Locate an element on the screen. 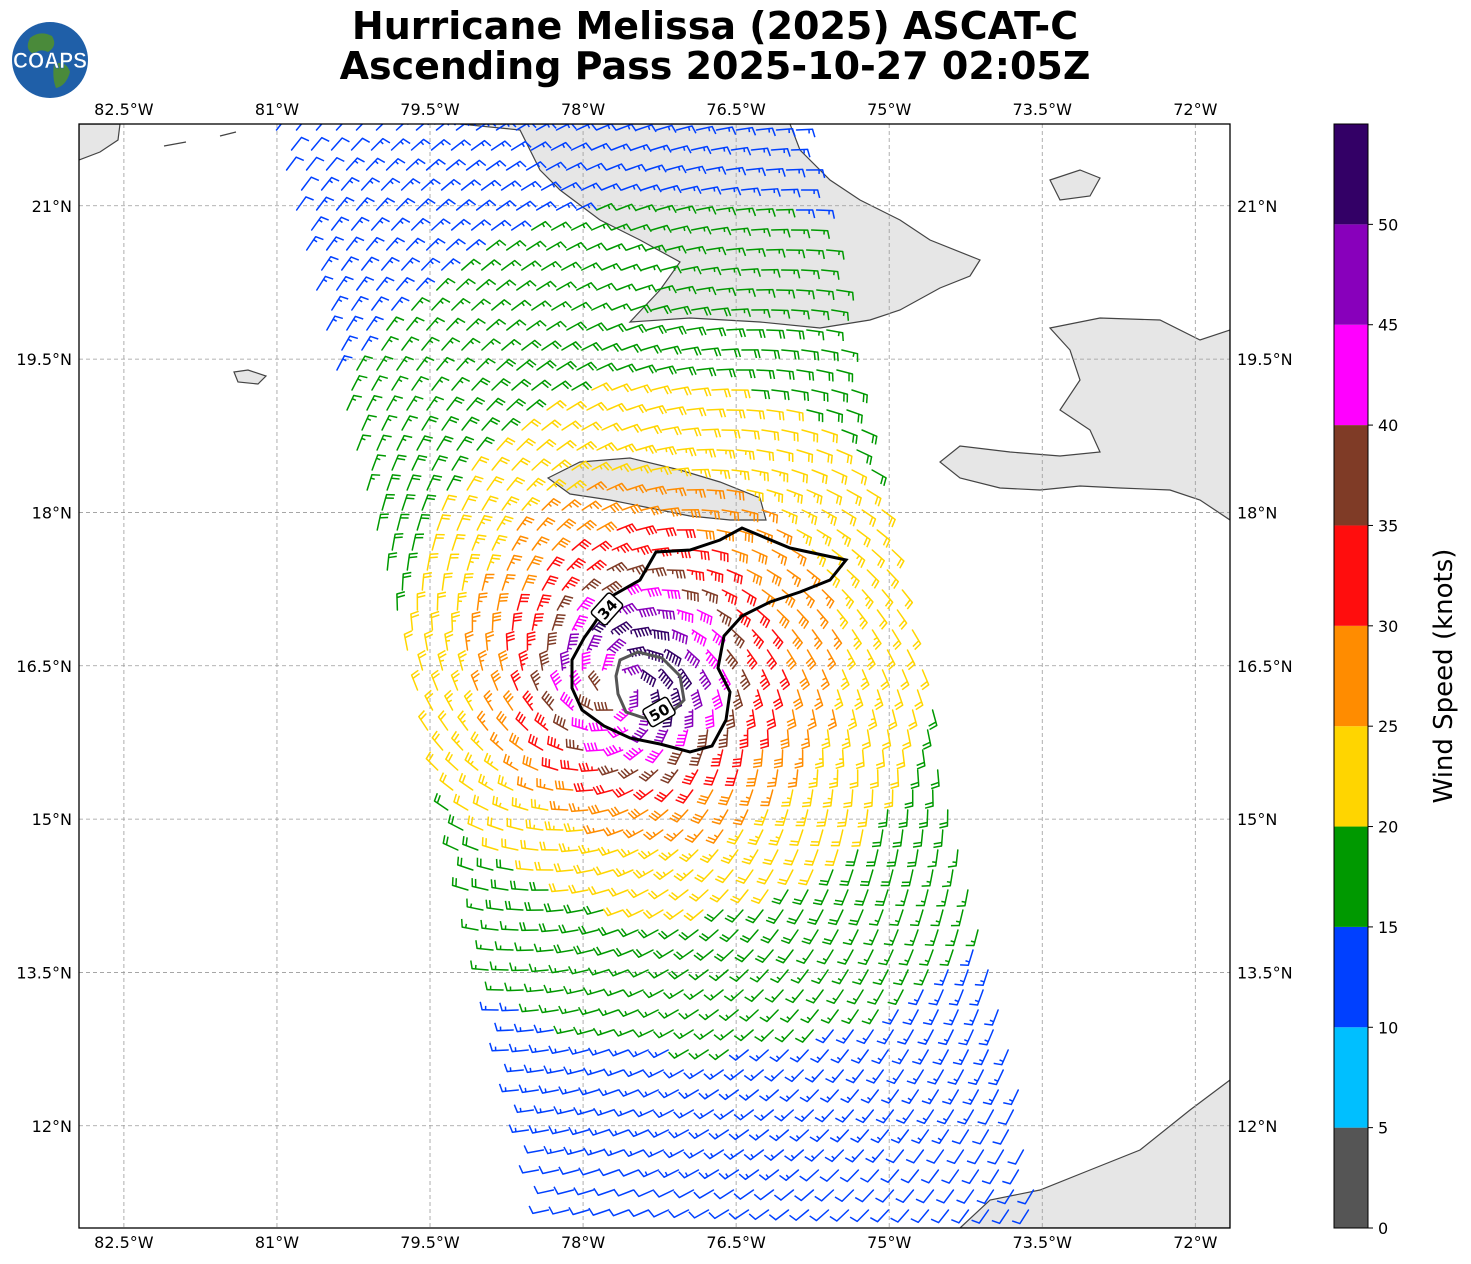 This screenshot has width=1471, height=1264. logo-text: COAPS is located at coordinates (50, 60).